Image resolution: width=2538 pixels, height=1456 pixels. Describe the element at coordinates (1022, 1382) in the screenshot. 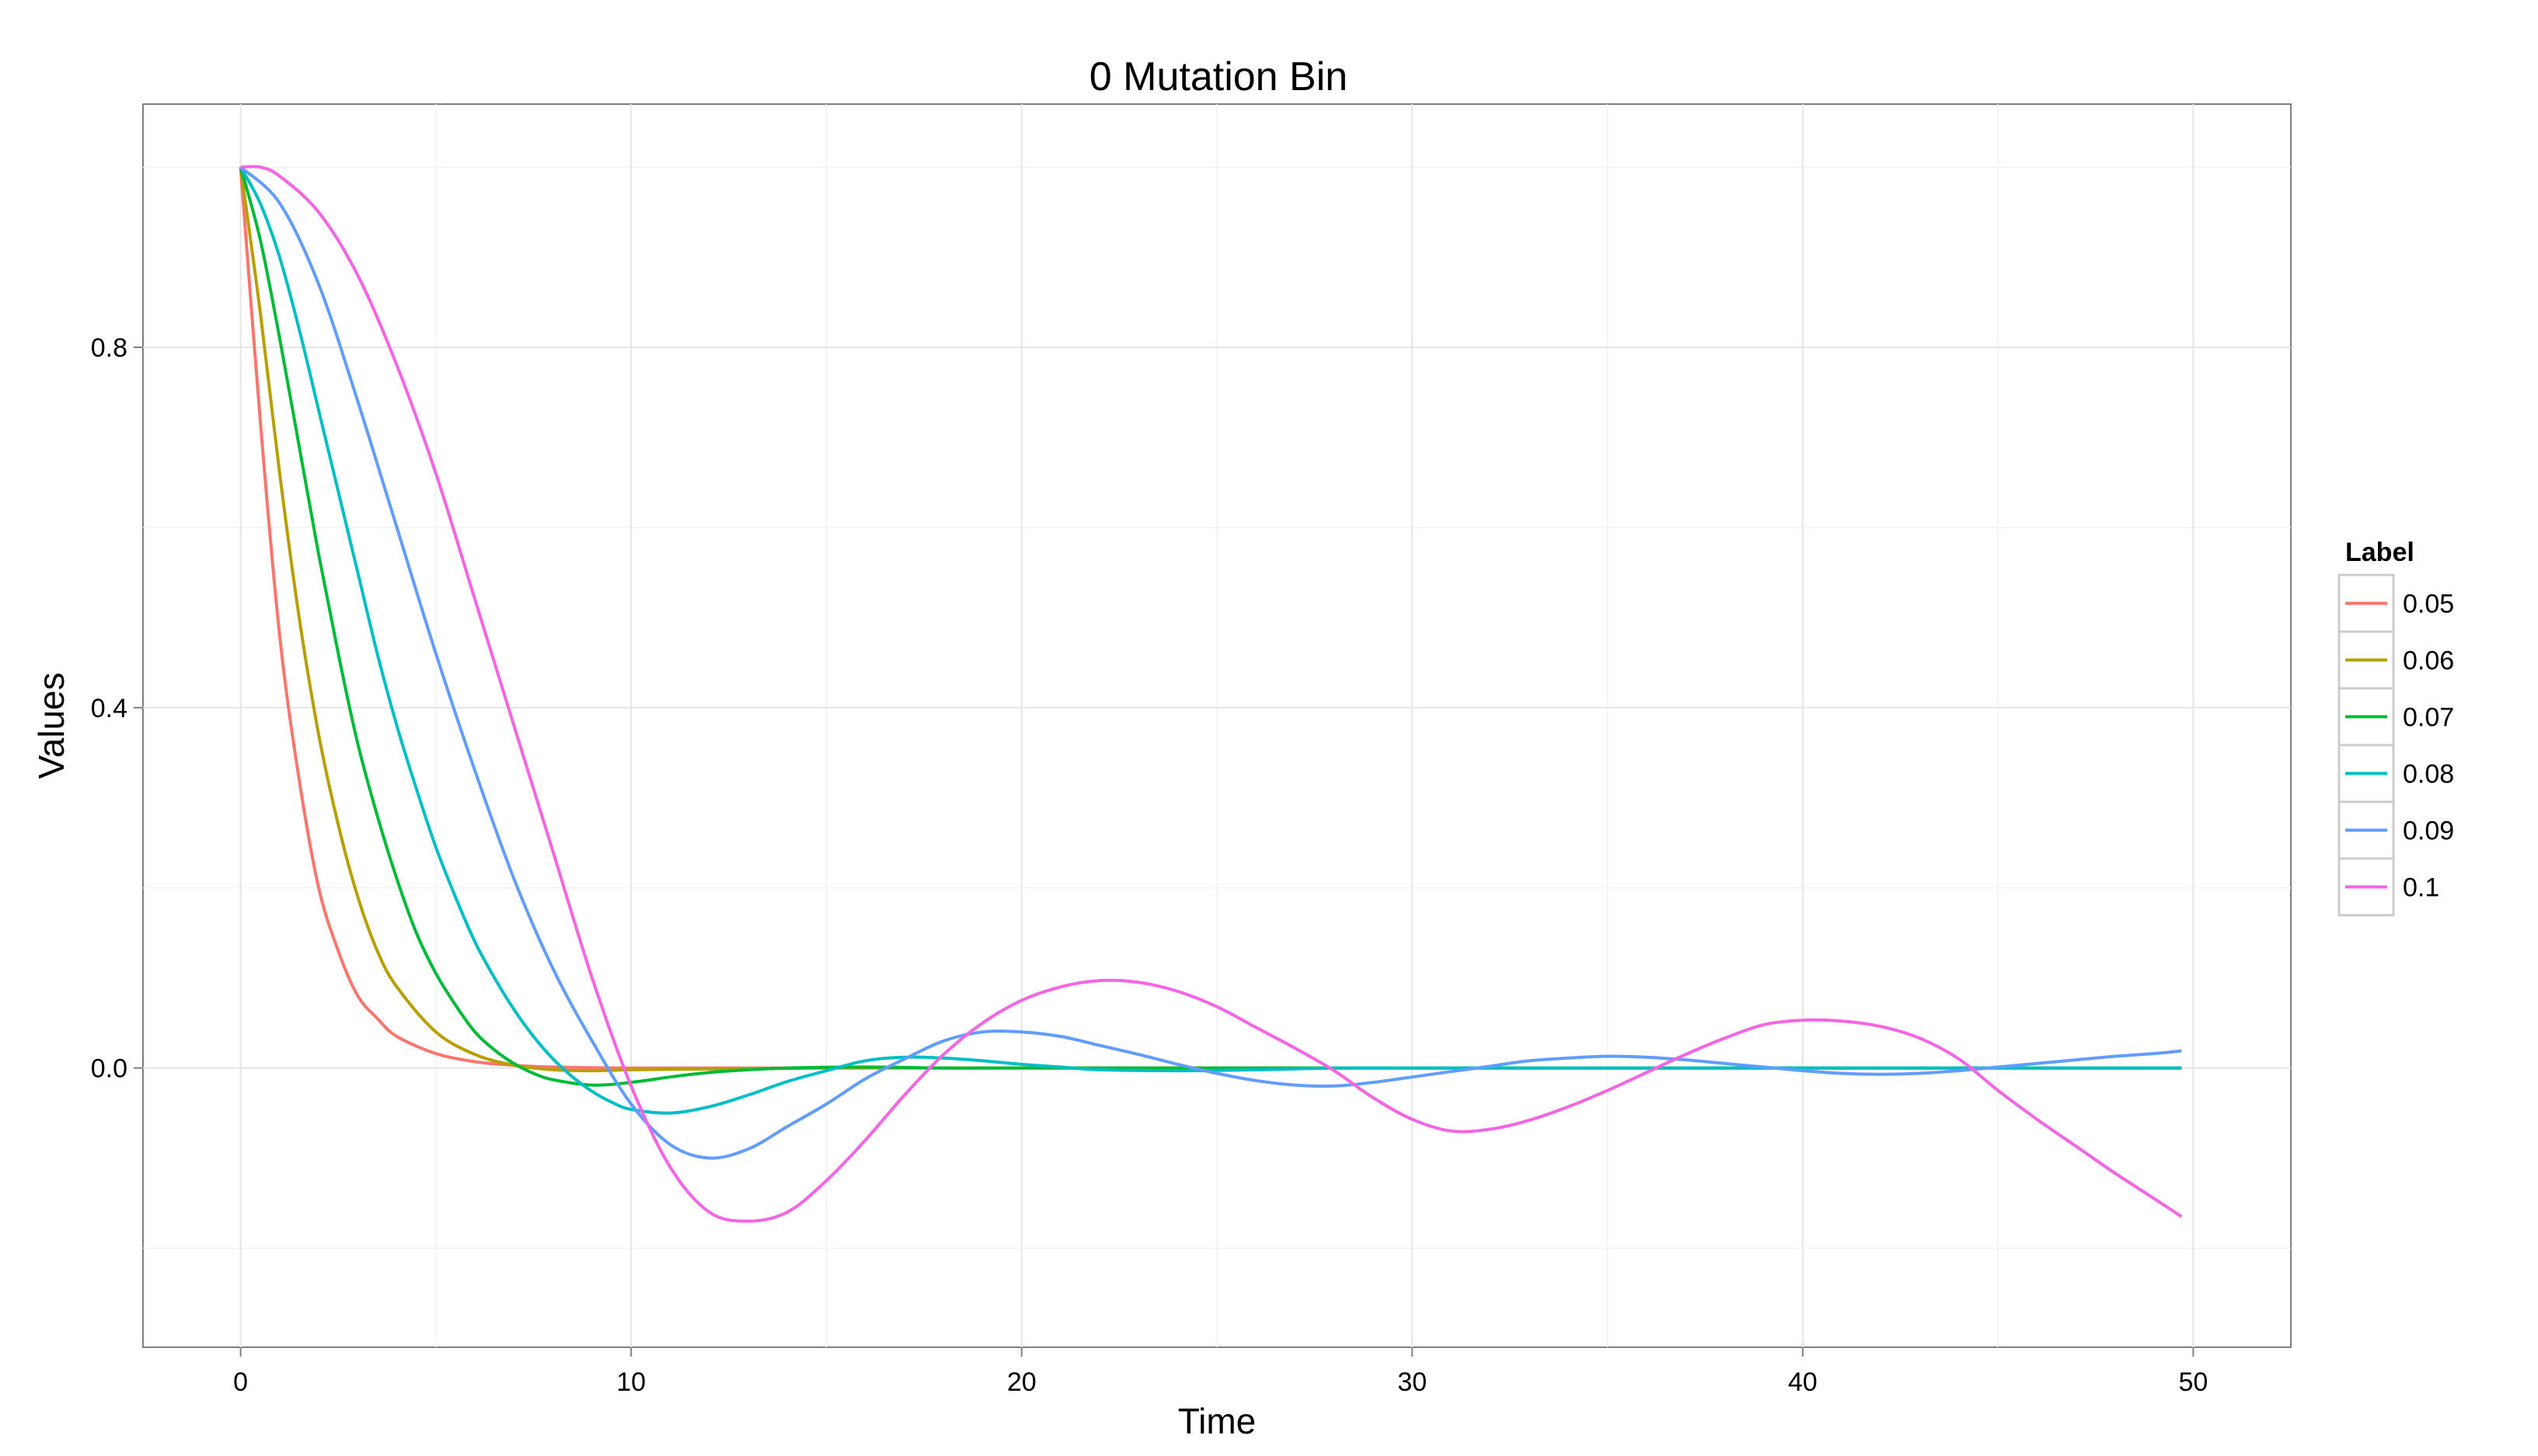

I see `x-tick-label: 20` at that location.